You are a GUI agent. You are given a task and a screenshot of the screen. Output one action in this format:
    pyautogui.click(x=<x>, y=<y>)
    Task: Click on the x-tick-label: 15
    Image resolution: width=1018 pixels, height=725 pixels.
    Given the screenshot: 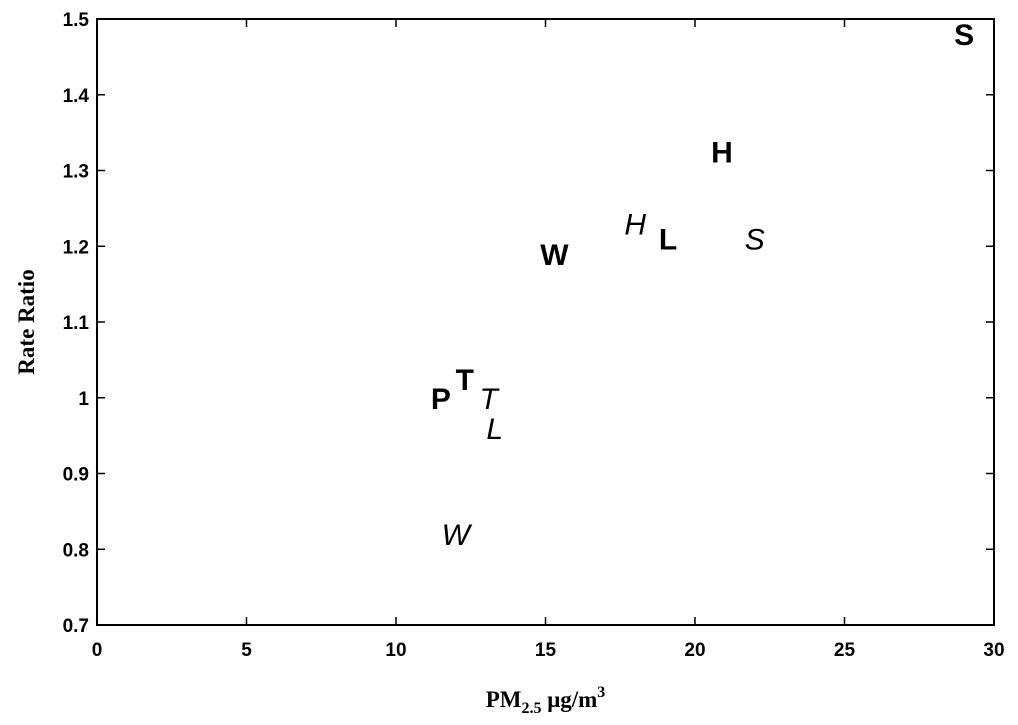 What is the action you would take?
    pyautogui.click(x=546, y=650)
    